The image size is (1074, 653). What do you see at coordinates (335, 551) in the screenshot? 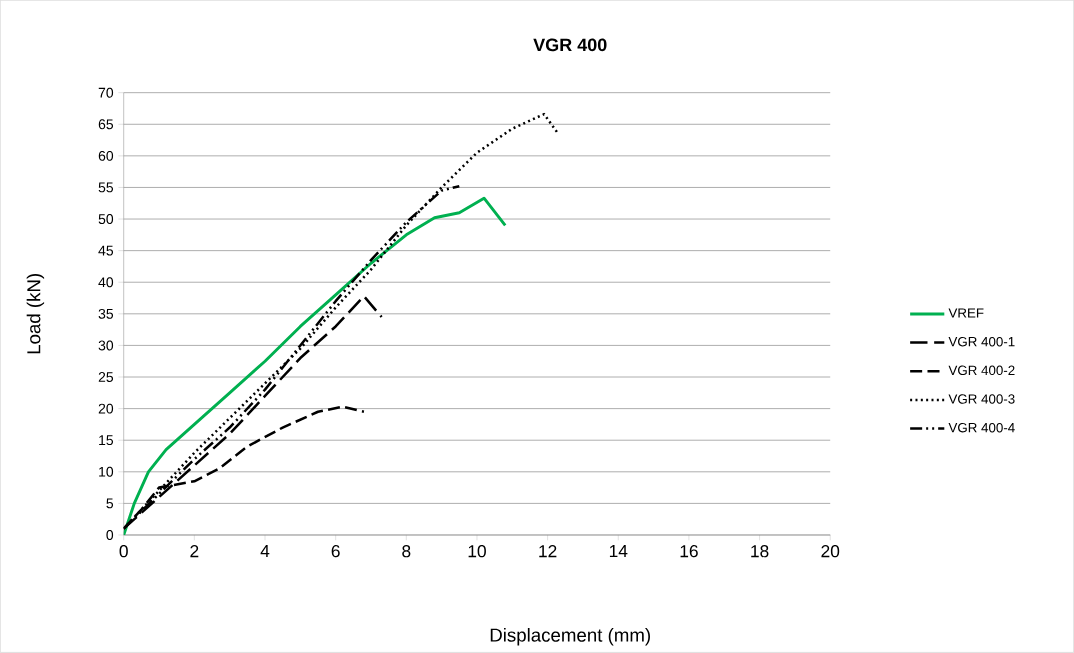
I see `x-tick-label: 6` at bounding box center [335, 551].